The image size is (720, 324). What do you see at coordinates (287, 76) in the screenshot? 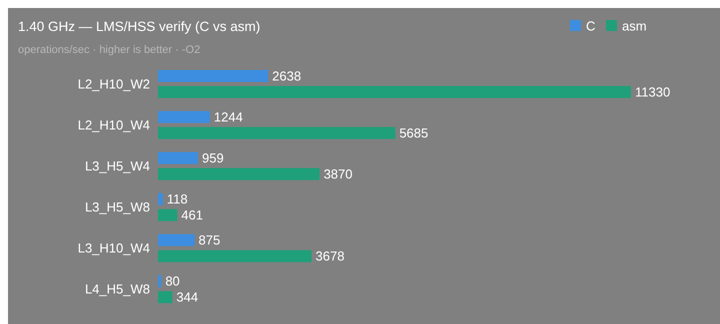
I see `data-label: 2638` at bounding box center [287, 76].